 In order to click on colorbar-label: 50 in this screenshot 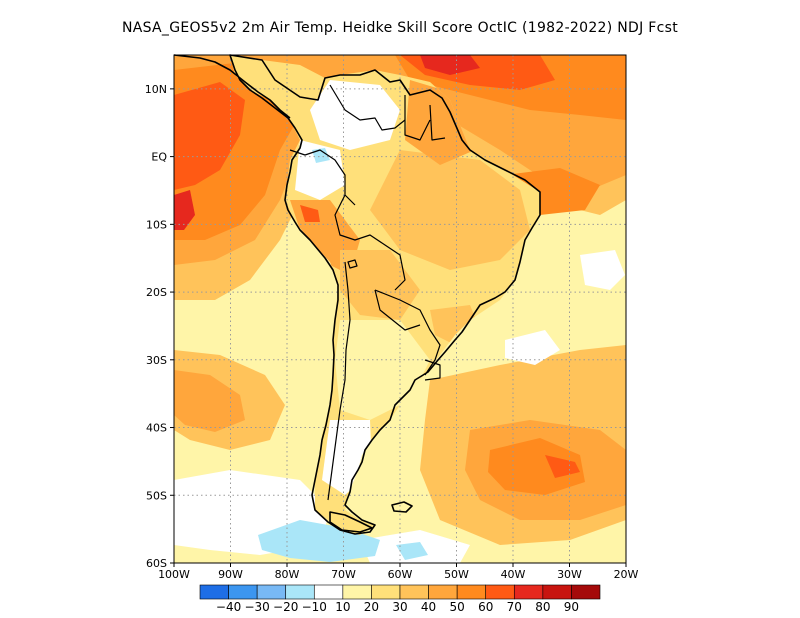, I will do `click(457, 607)`.